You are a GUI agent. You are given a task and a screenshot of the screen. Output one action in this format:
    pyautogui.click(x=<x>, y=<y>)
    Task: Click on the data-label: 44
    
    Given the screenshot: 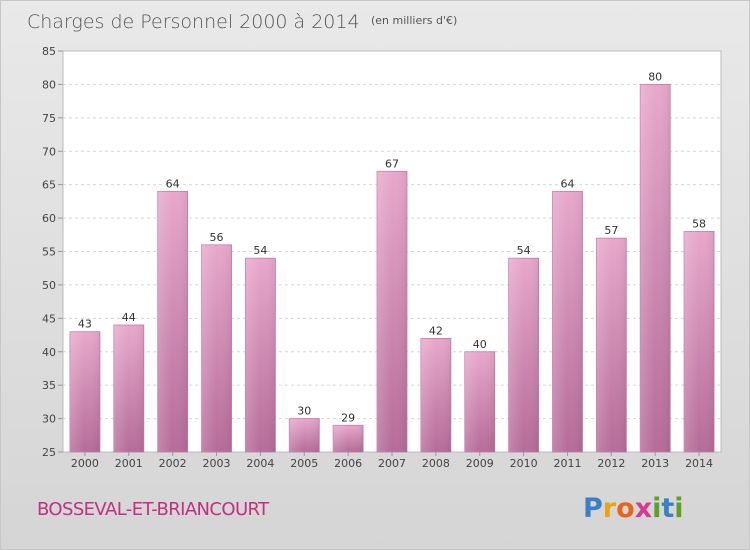 What is the action you would take?
    pyautogui.click(x=129, y=317)
    